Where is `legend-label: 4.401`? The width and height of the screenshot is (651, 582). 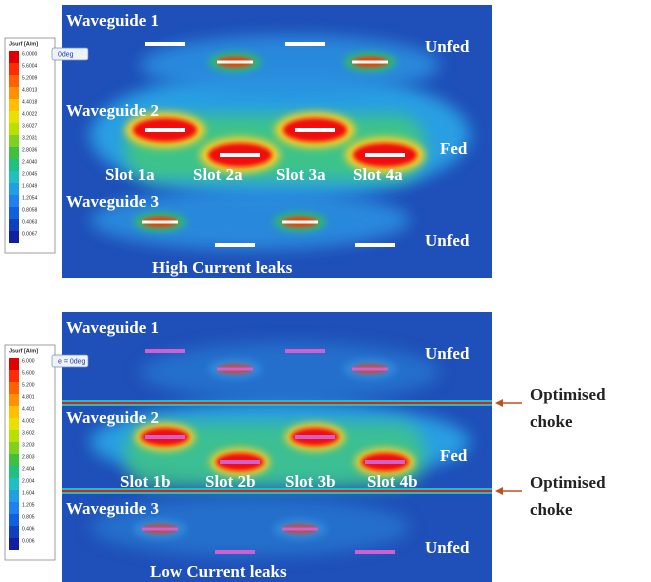 legend-label: 4.401 is located at coordinates (28, 409).